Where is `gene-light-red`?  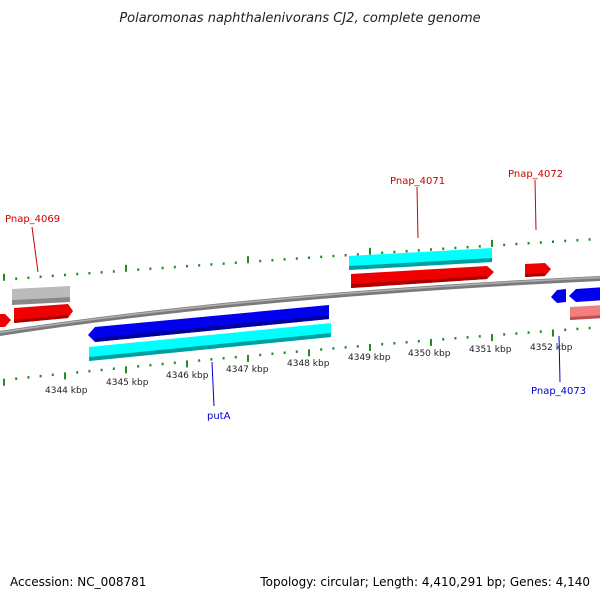
gene-light-red is located at coordinates (585, 312).